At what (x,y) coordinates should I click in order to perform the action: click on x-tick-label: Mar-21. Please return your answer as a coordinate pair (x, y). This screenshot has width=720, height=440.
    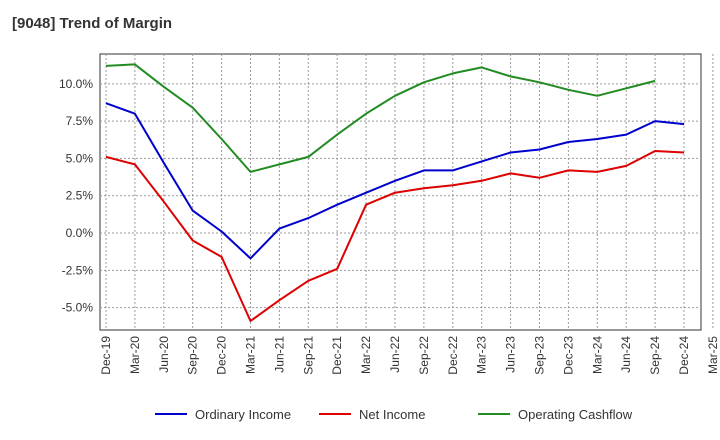
    Looking at the image, I should click on (251, 355).